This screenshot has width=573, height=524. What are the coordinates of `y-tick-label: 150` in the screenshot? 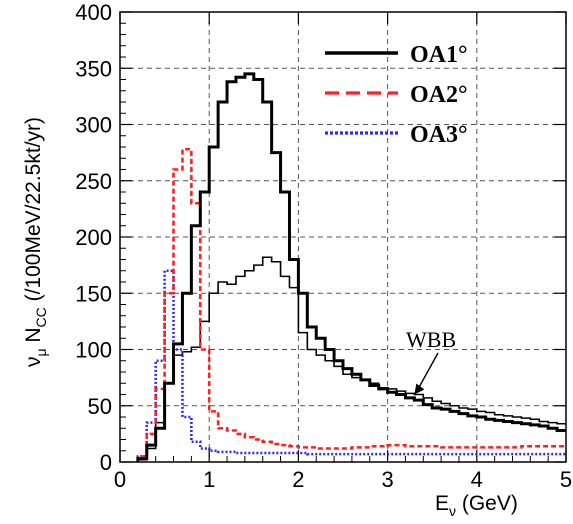 It's located at (93, 293).